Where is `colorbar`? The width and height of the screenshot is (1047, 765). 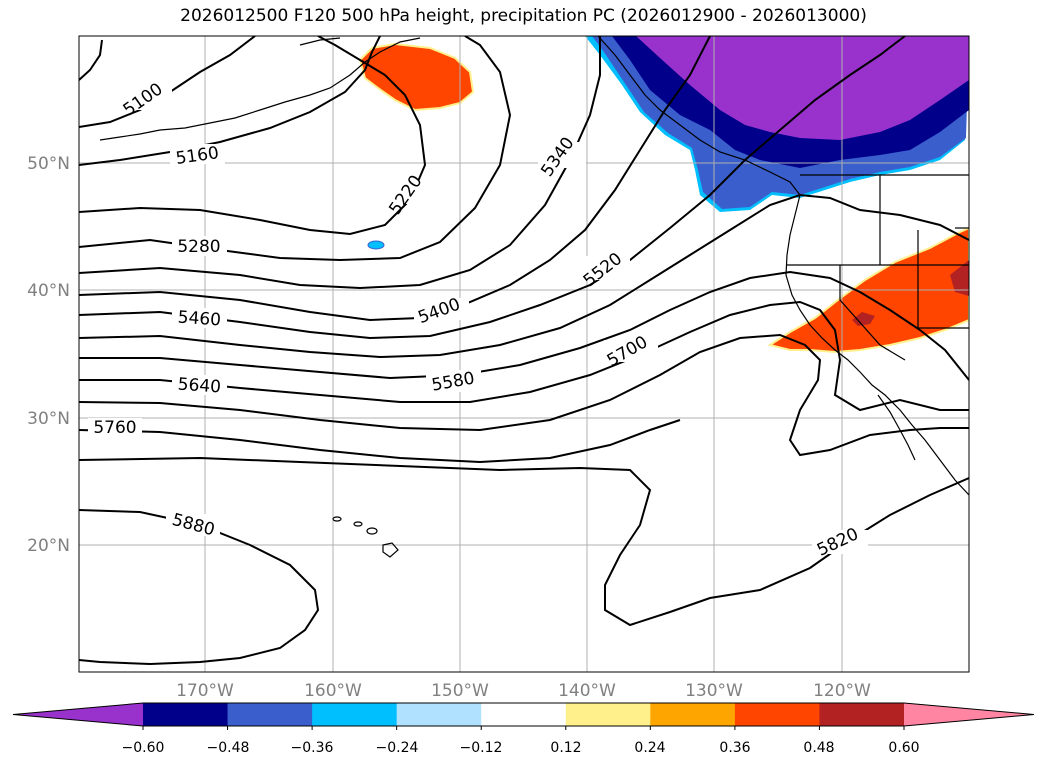
colorbar is located at coordinates (523, 716).